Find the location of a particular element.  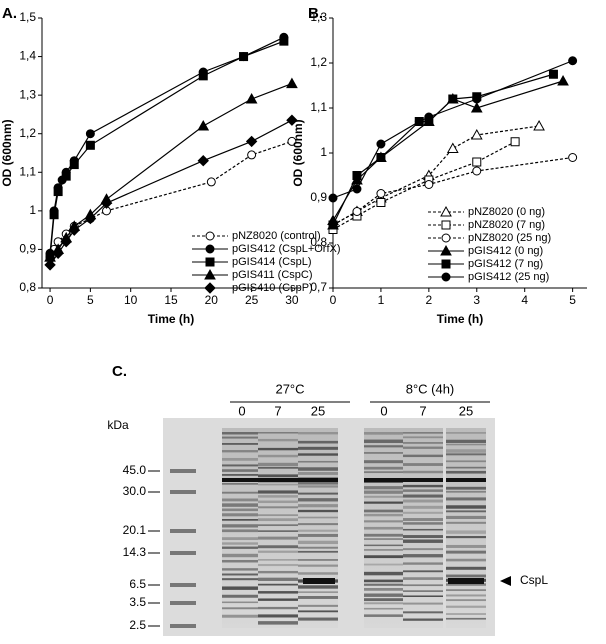

lane is located at coordinates (278, 528).